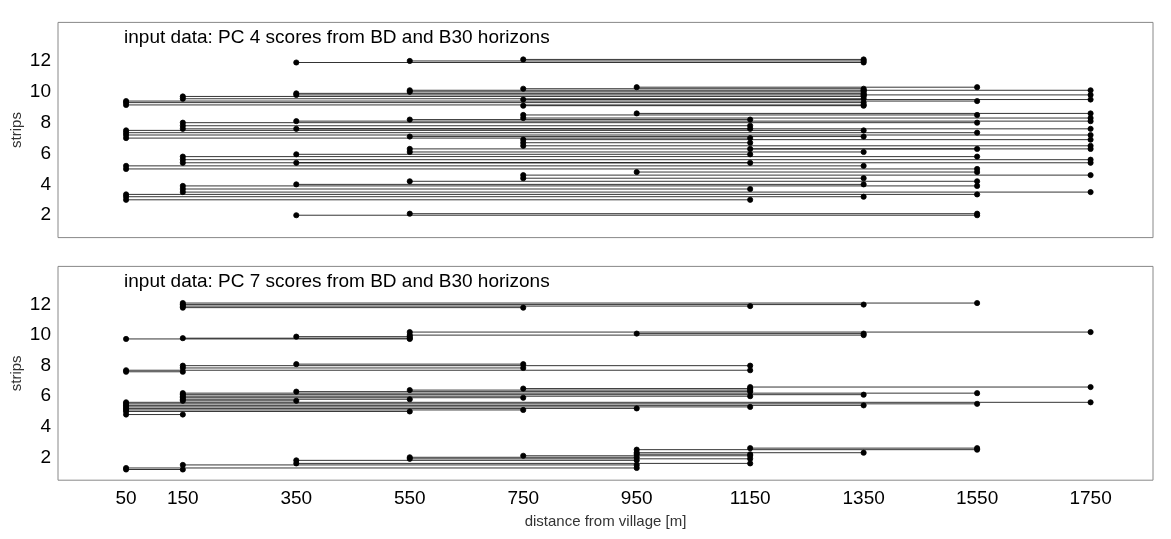 This screenshot has width=1171, height=539. What do you see at coordinates (337, 37) in the screenshot?
I see `chart-title: input data: PC 4 scores from BD and B30 horizons` at bounding box center [337, 37].